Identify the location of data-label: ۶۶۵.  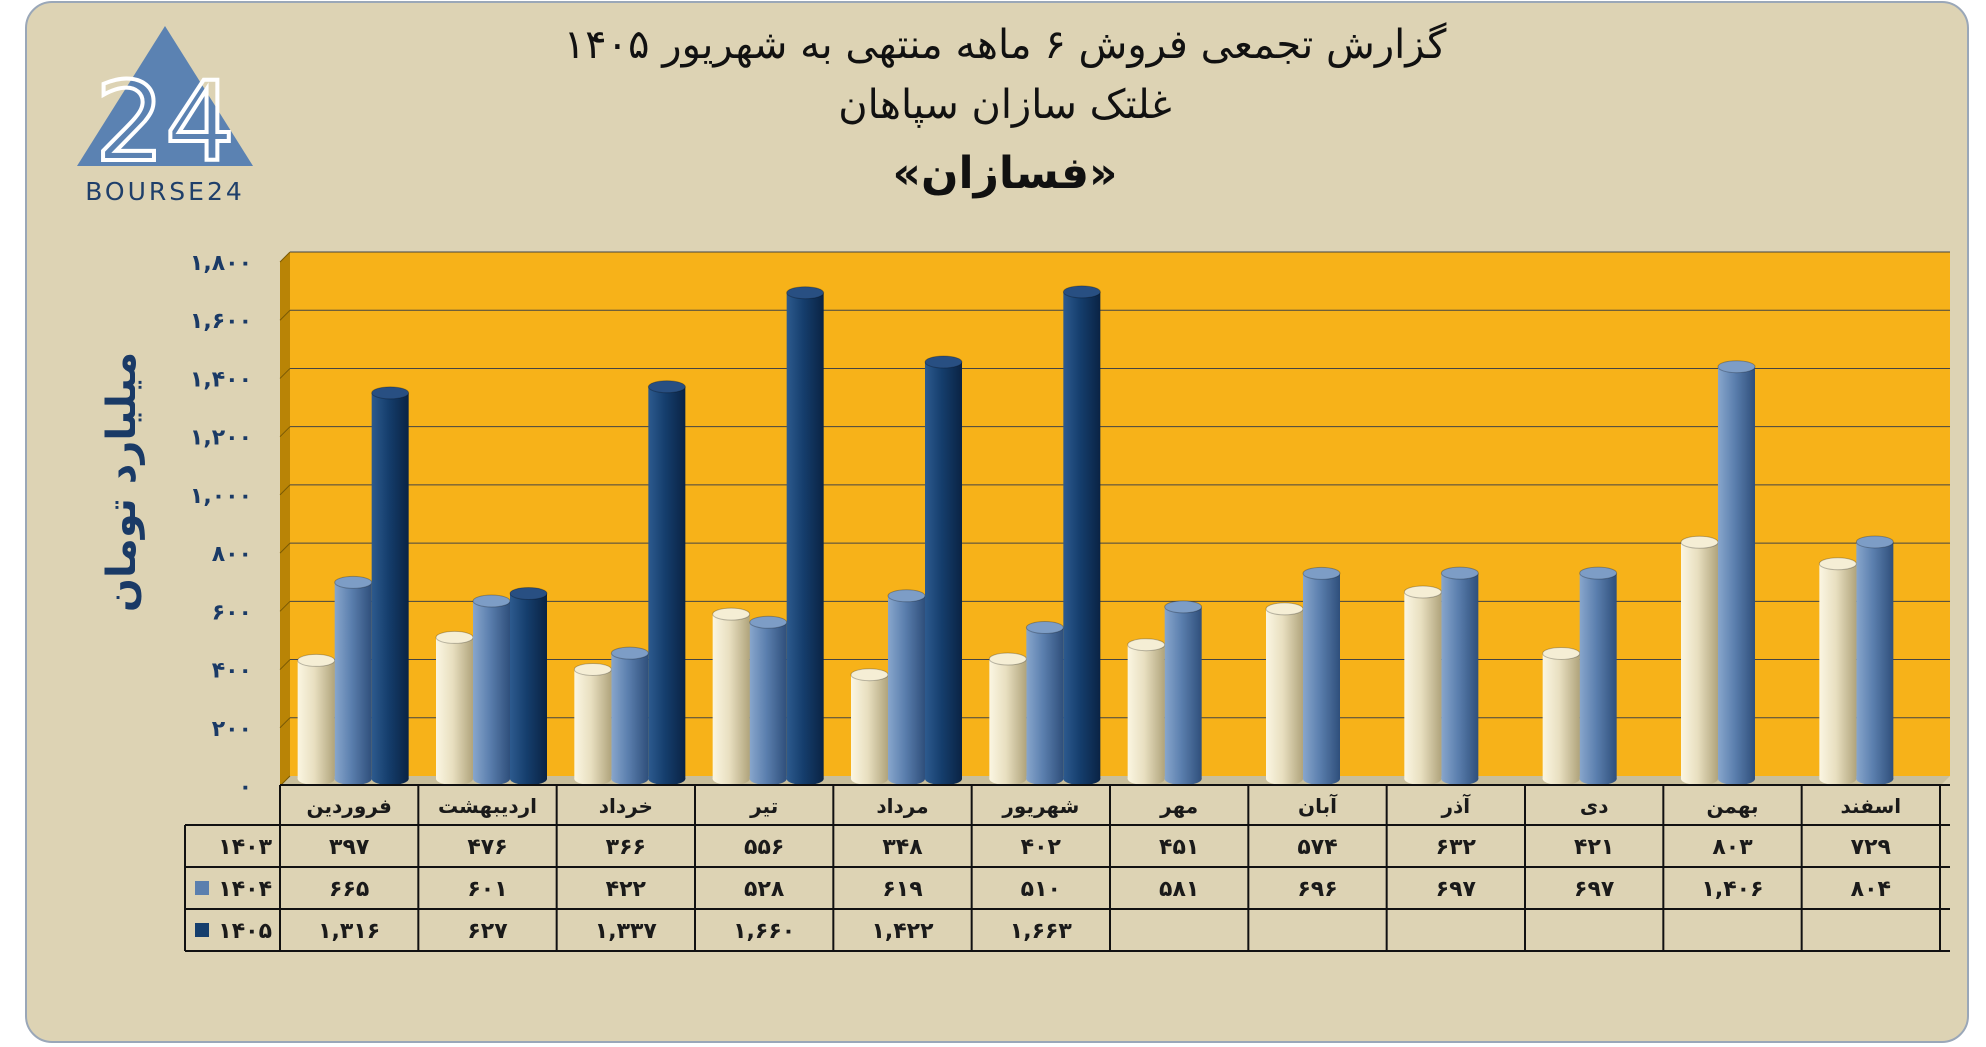
(349, 889).